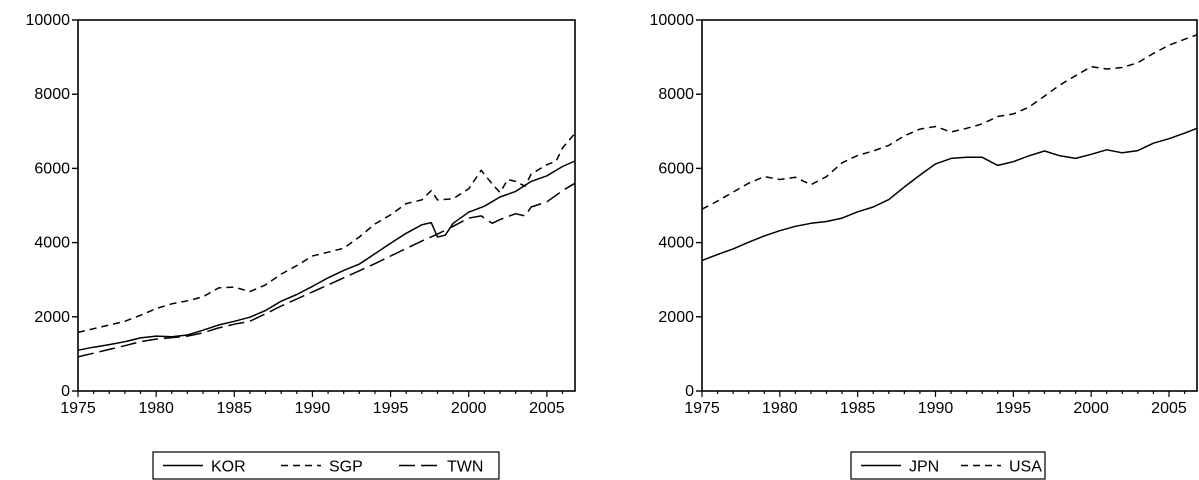  Describe the element at coordinates (228, 467) in the screenshot. I see `legend-label-kor: KOR` at that location.